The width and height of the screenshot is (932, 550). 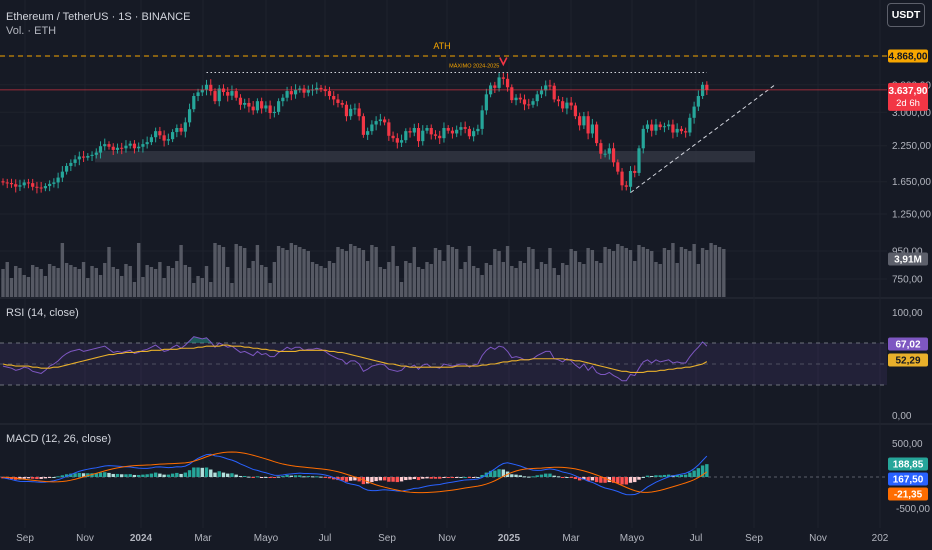 What do you see at coordinates (31, 31) in the screenshot?
I see `volume-legend: Vol. · ETH` at bounding box center [31, 31].